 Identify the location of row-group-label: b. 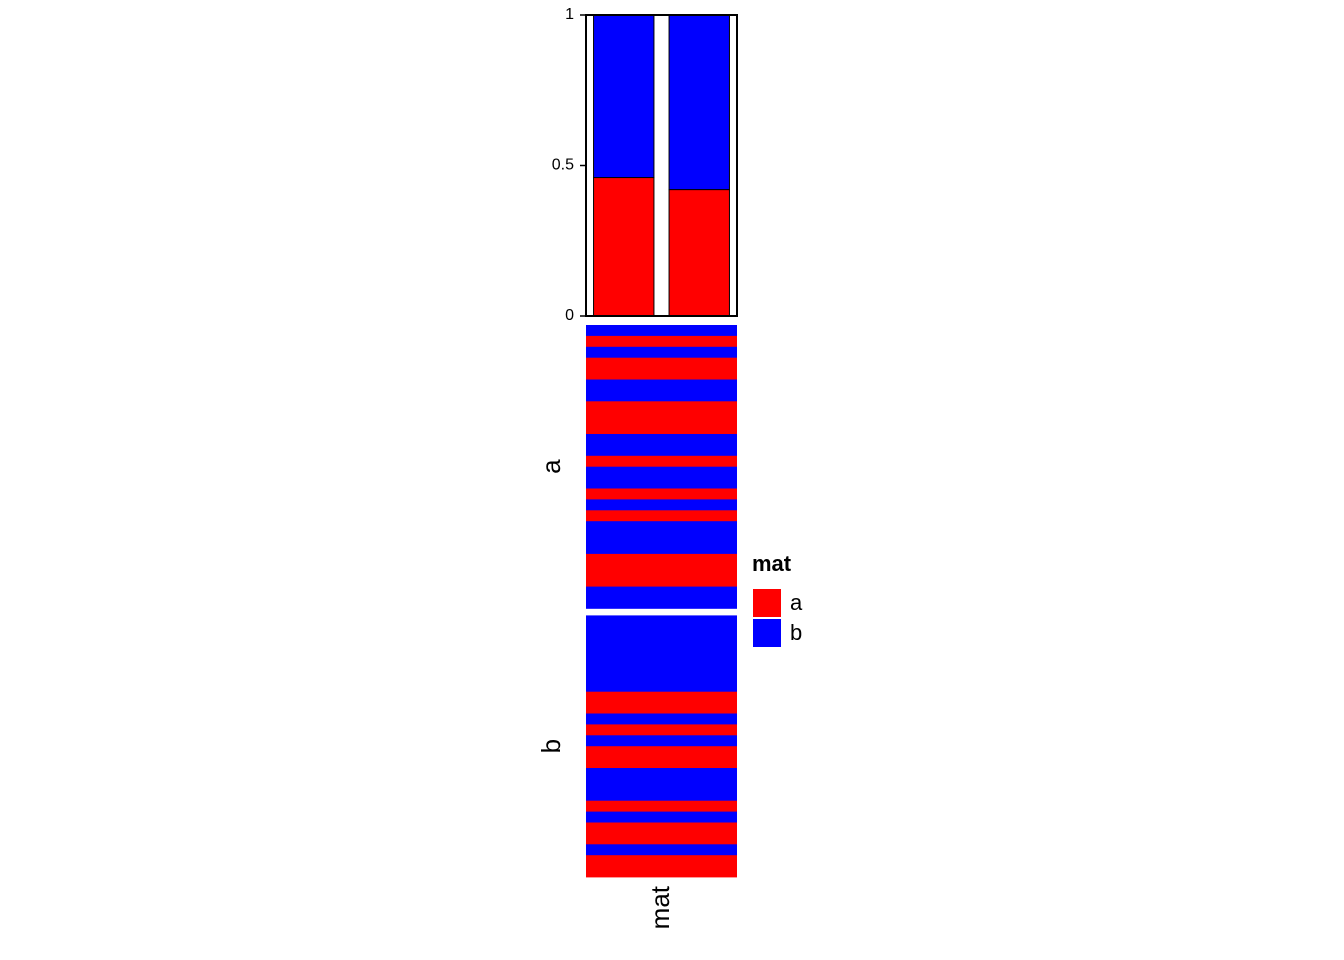
(551, 746).